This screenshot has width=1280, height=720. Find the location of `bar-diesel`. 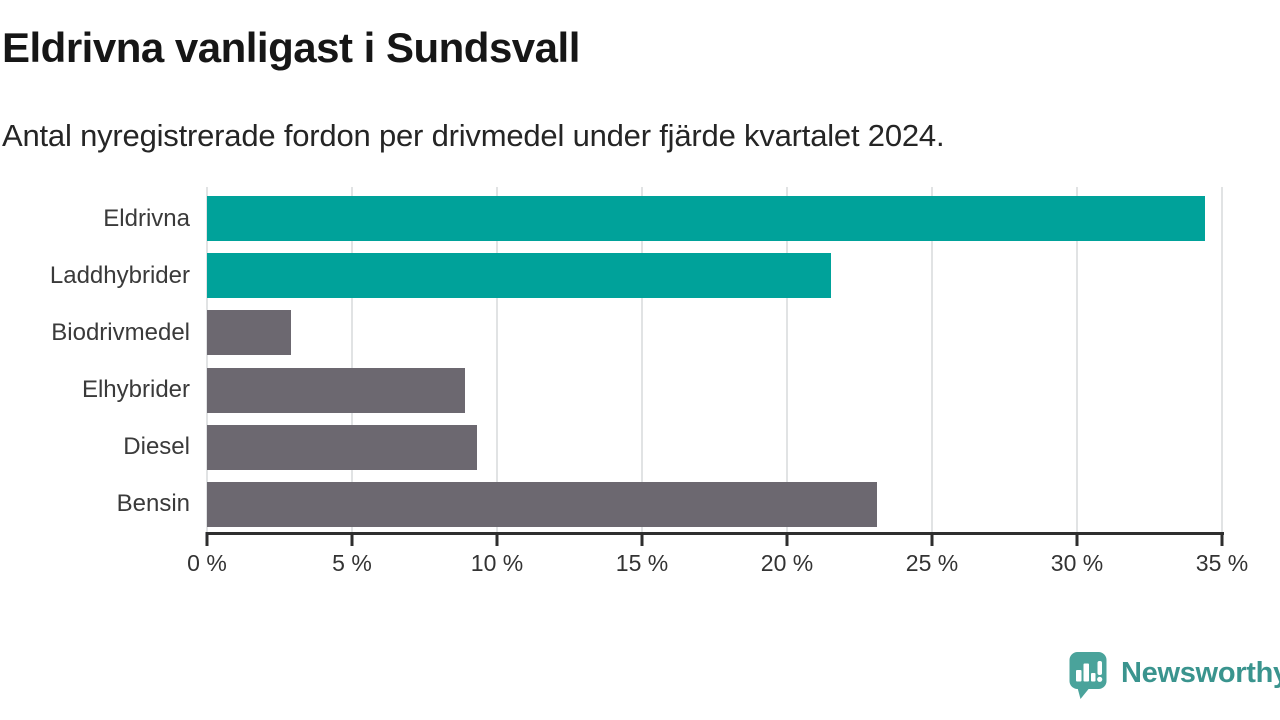

bar-diesel is located at coordinates (342, 447).